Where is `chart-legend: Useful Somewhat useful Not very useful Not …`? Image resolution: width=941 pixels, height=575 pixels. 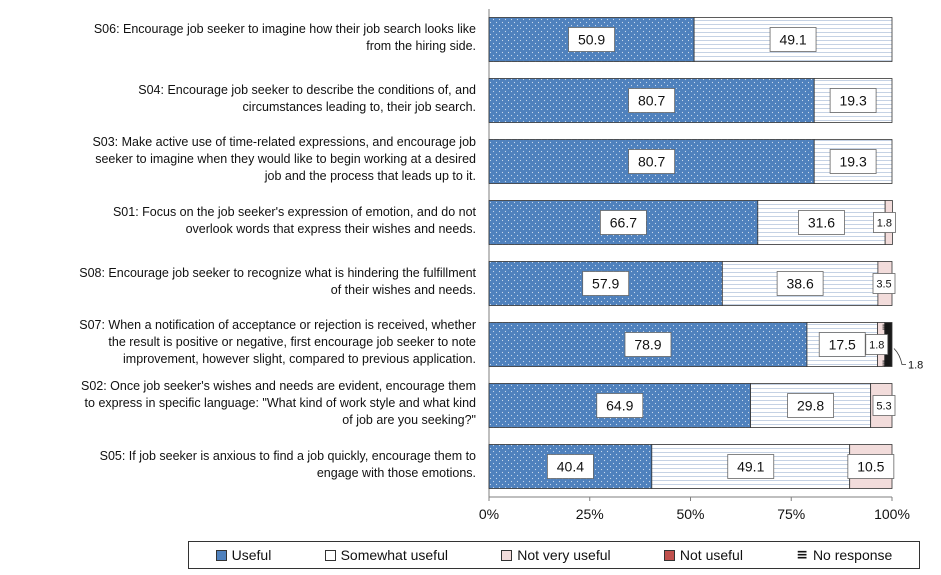 chart-legend: Useful Somewhat useful Not very useful Not … is located at coordinates (554, 555).